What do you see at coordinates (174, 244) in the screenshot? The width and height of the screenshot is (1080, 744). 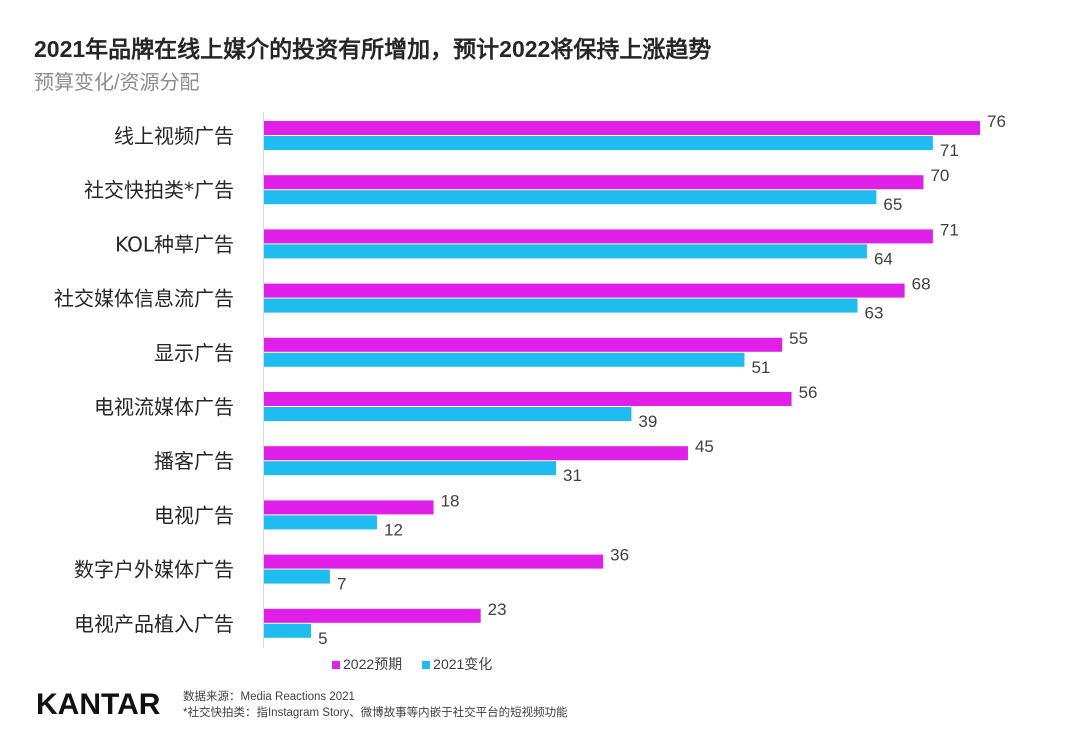 I see `category-label: KOL种草广告` at bounding box center [174, 244].